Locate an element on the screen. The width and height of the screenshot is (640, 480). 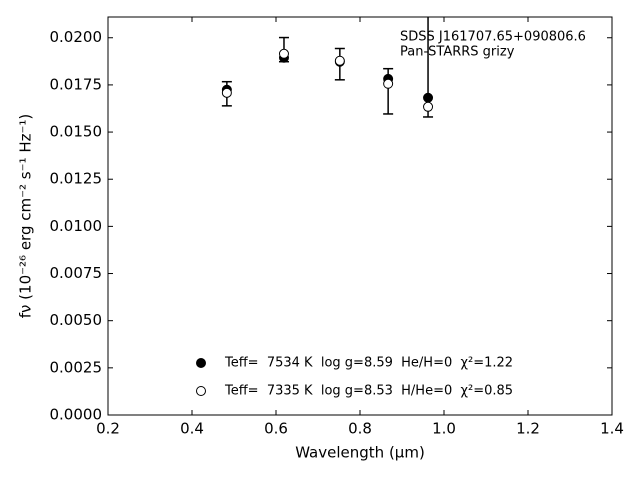
y-tick-label: 0.0125 is located at coordinates (76, 179).